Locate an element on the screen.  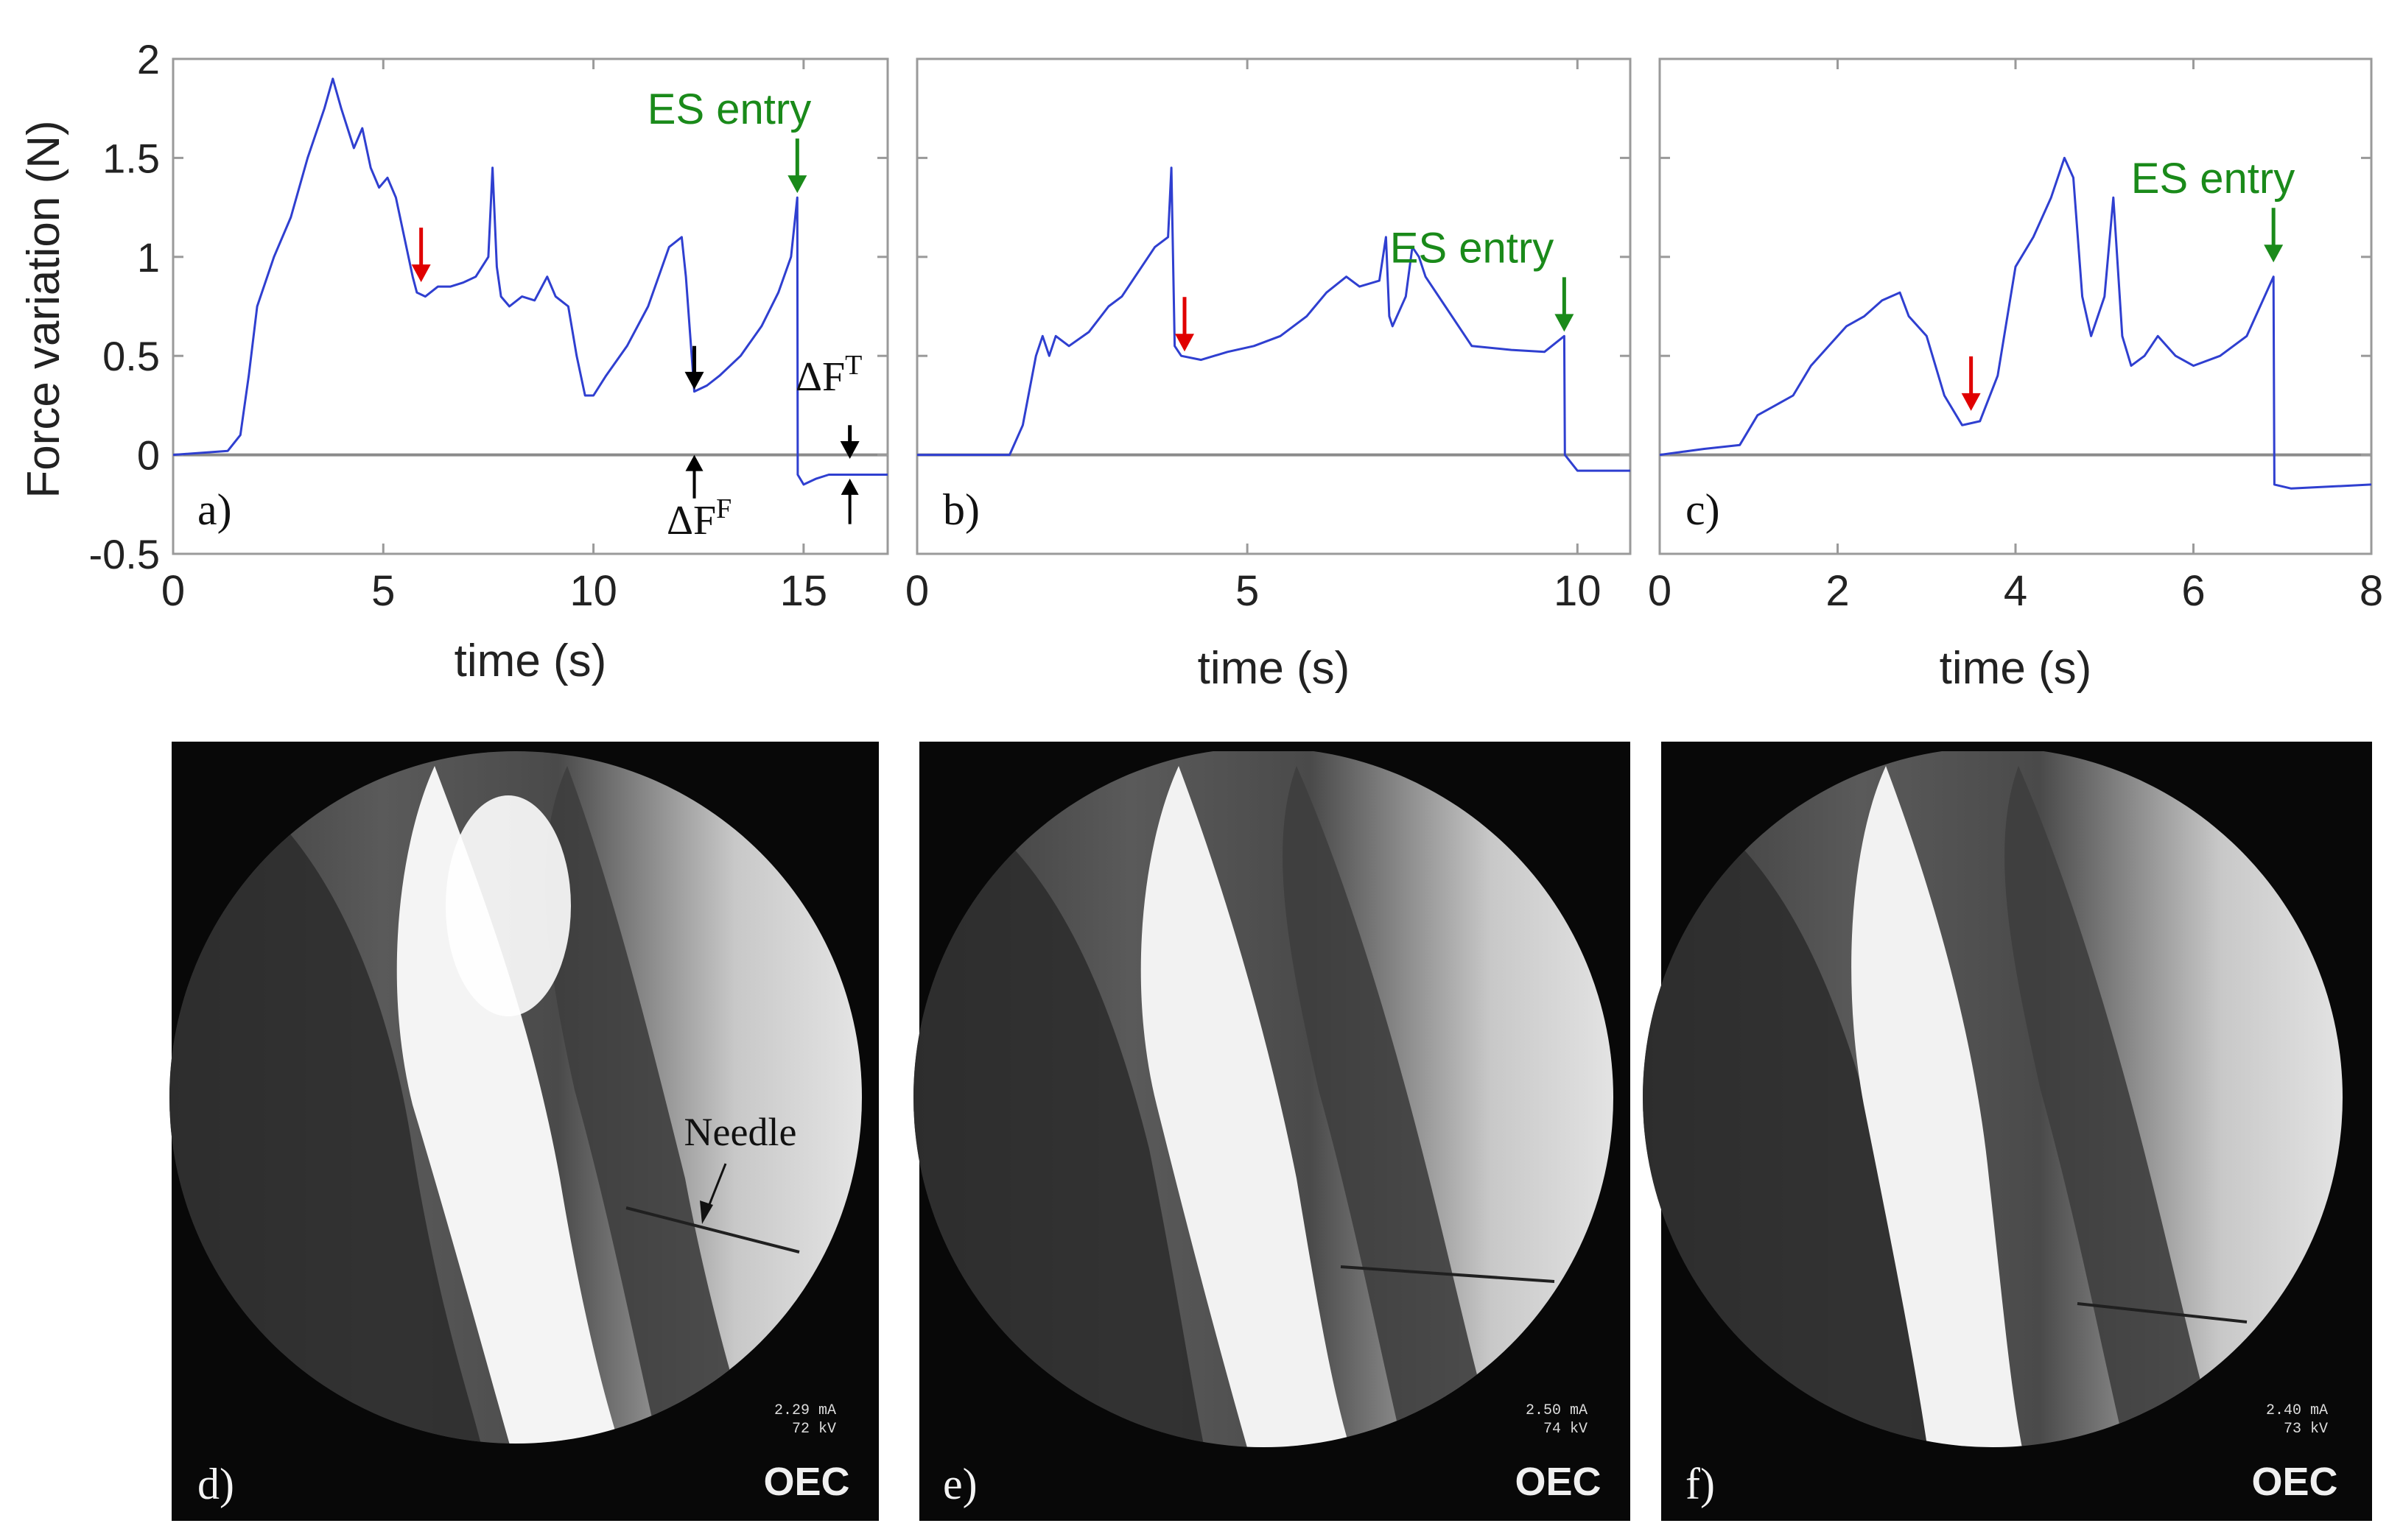
panel-label-e: e) is located at coordinates (960, 1484).